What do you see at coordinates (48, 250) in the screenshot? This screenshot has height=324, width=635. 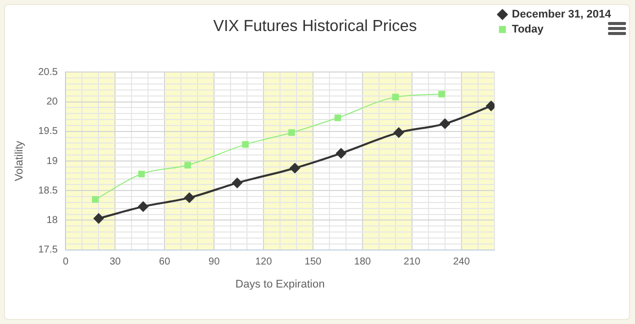 I see `y-tick-label: 17.5` at bounding box center [48, 250].